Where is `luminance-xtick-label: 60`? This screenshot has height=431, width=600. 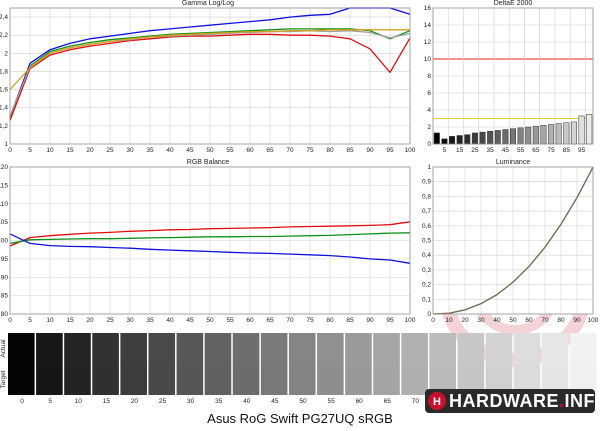
luminance-xtick-label: 60 is located at coordinates (529, 320).